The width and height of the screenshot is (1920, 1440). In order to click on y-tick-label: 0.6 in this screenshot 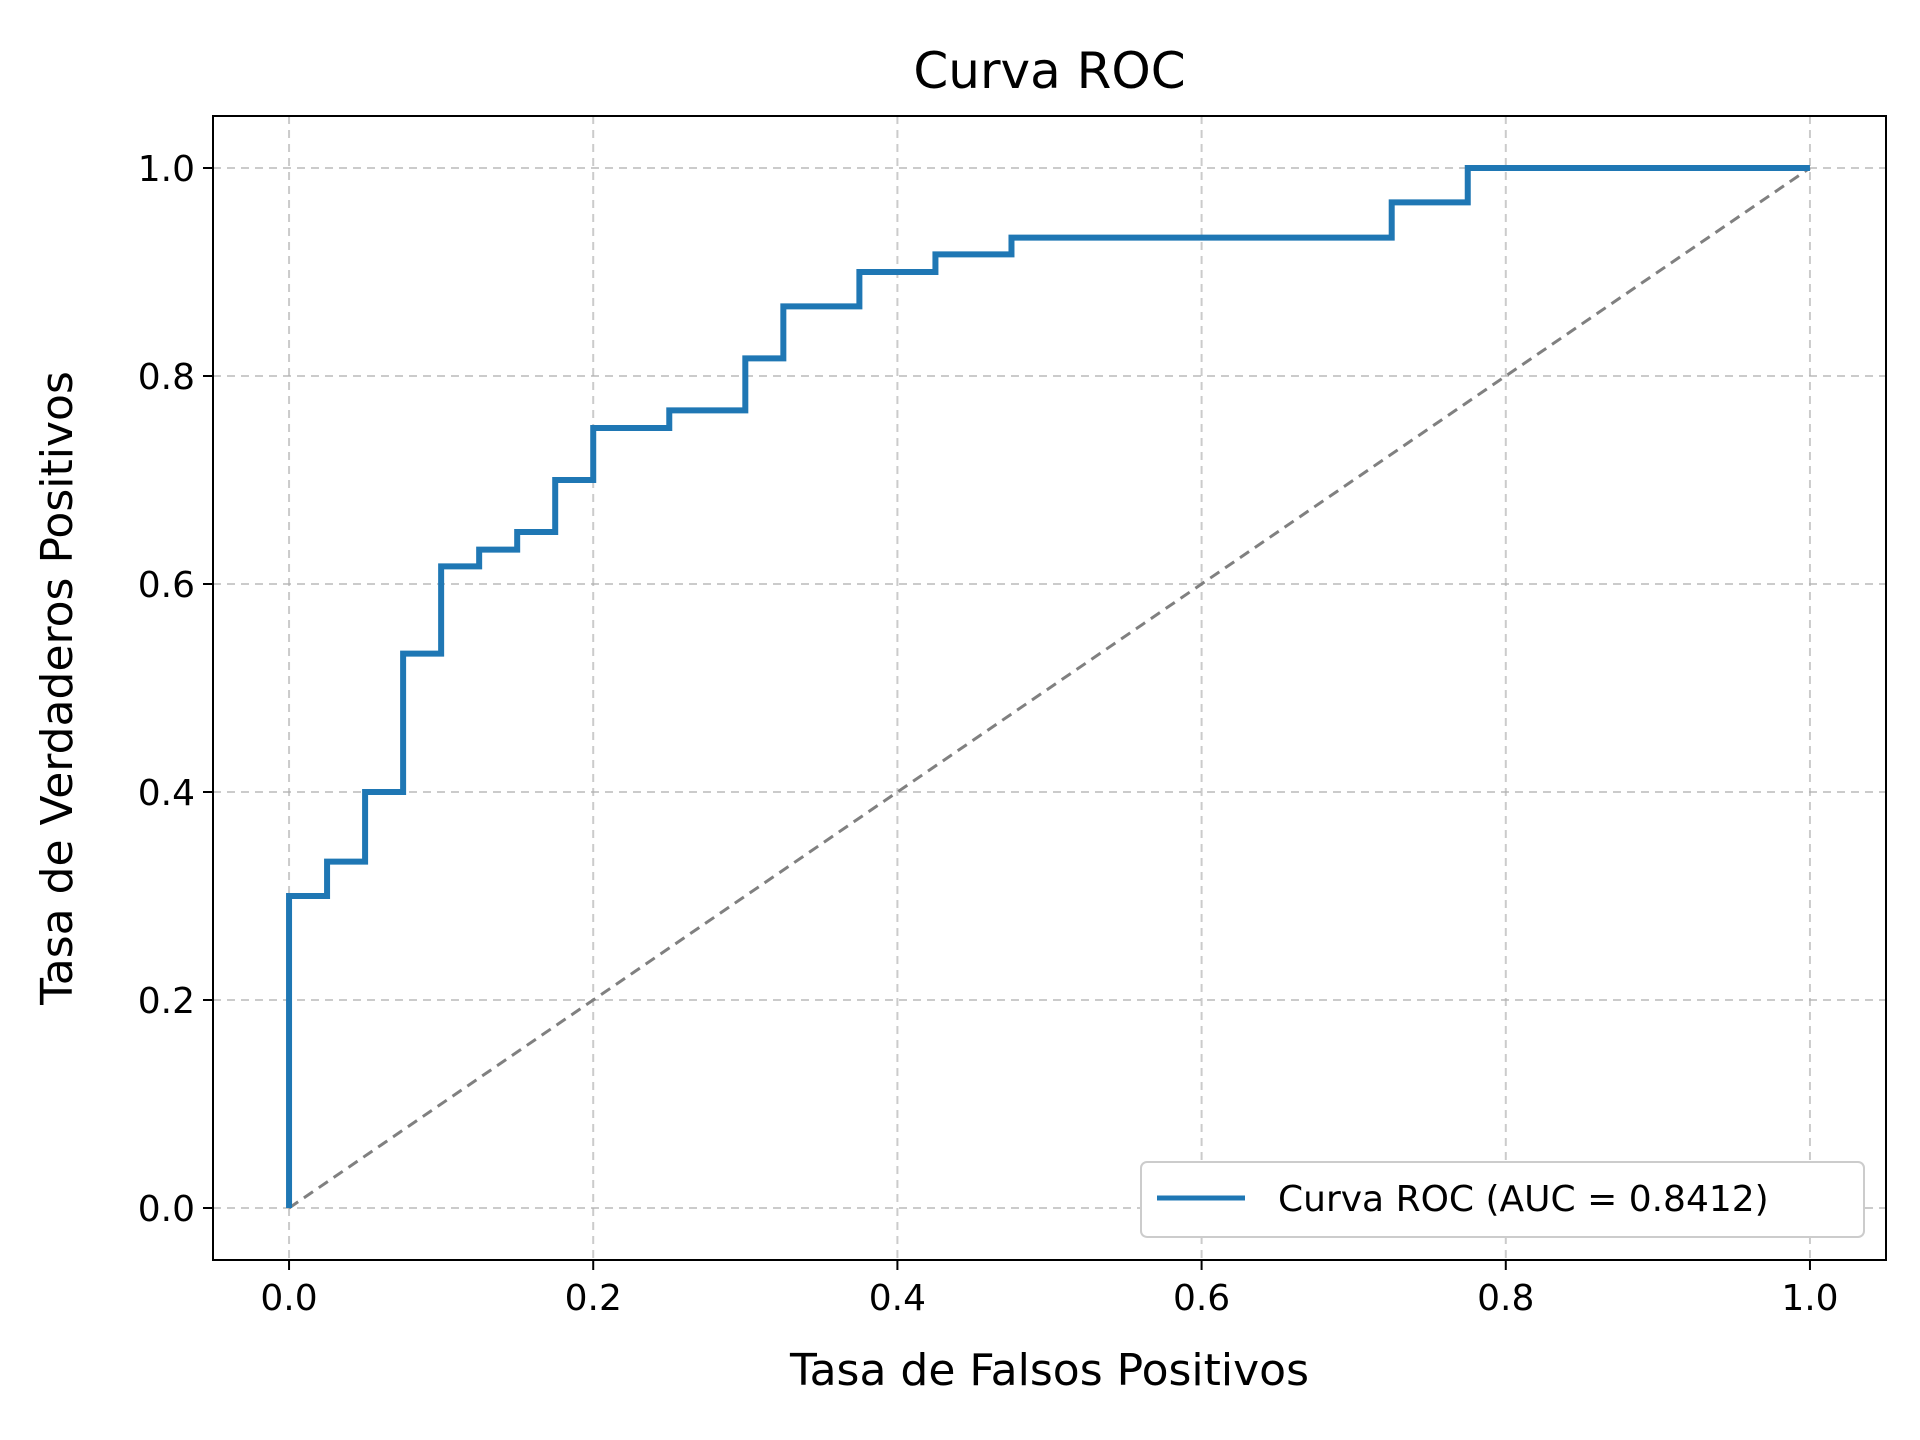, I will do `click(166, 585)`.